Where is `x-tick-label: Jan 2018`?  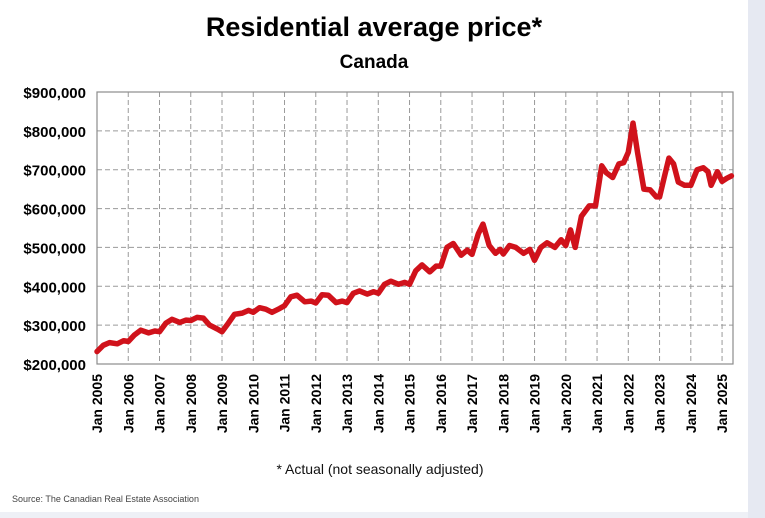 x-tick-label: Jan 2018 is located at coordinates (503, 403).